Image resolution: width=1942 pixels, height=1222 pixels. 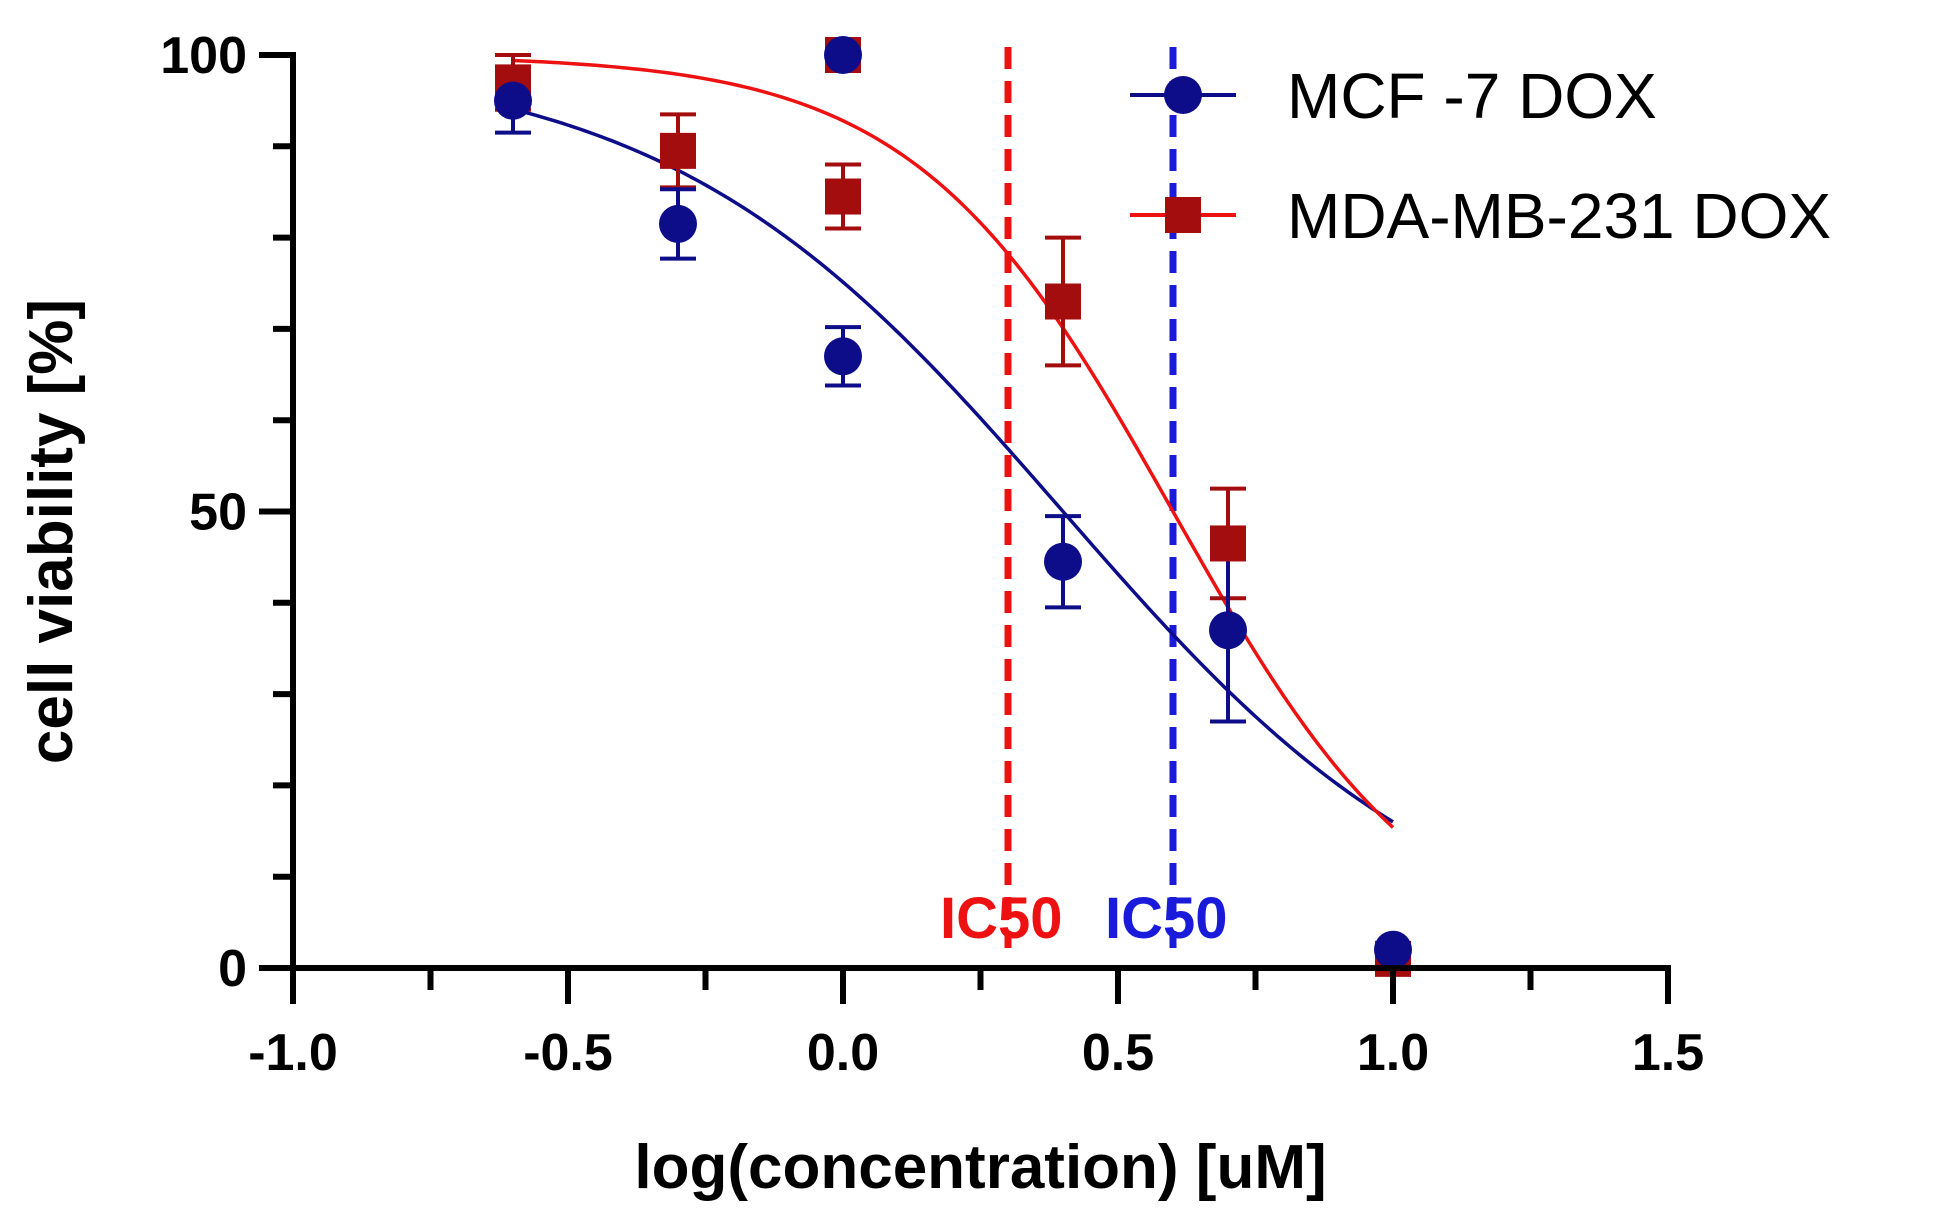 What do you see at coordinates (976, 1025) in the screenshot?
I see `x-ticks: -1.0 -0.5 0.0 0.5 1.0 1.5` at bounding box center [976, 1025].